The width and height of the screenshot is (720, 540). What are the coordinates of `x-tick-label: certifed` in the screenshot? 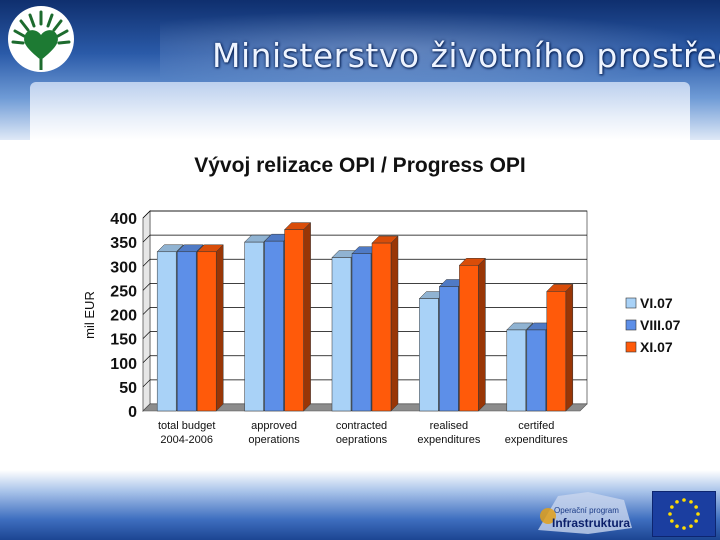 It's located at (536, 426).